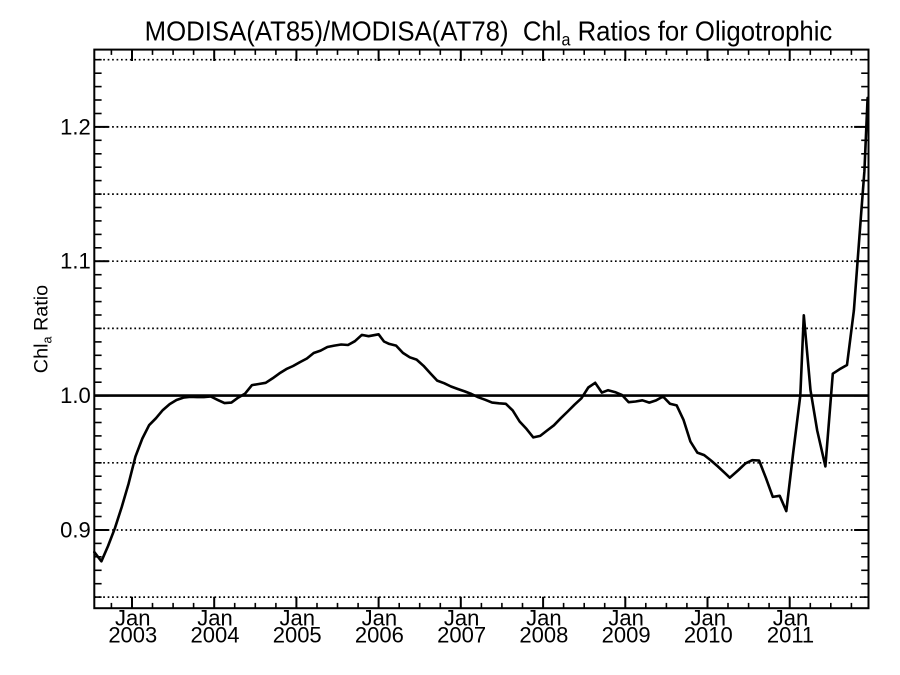  I want to click on svg-text: 2008, so click(543, 634).